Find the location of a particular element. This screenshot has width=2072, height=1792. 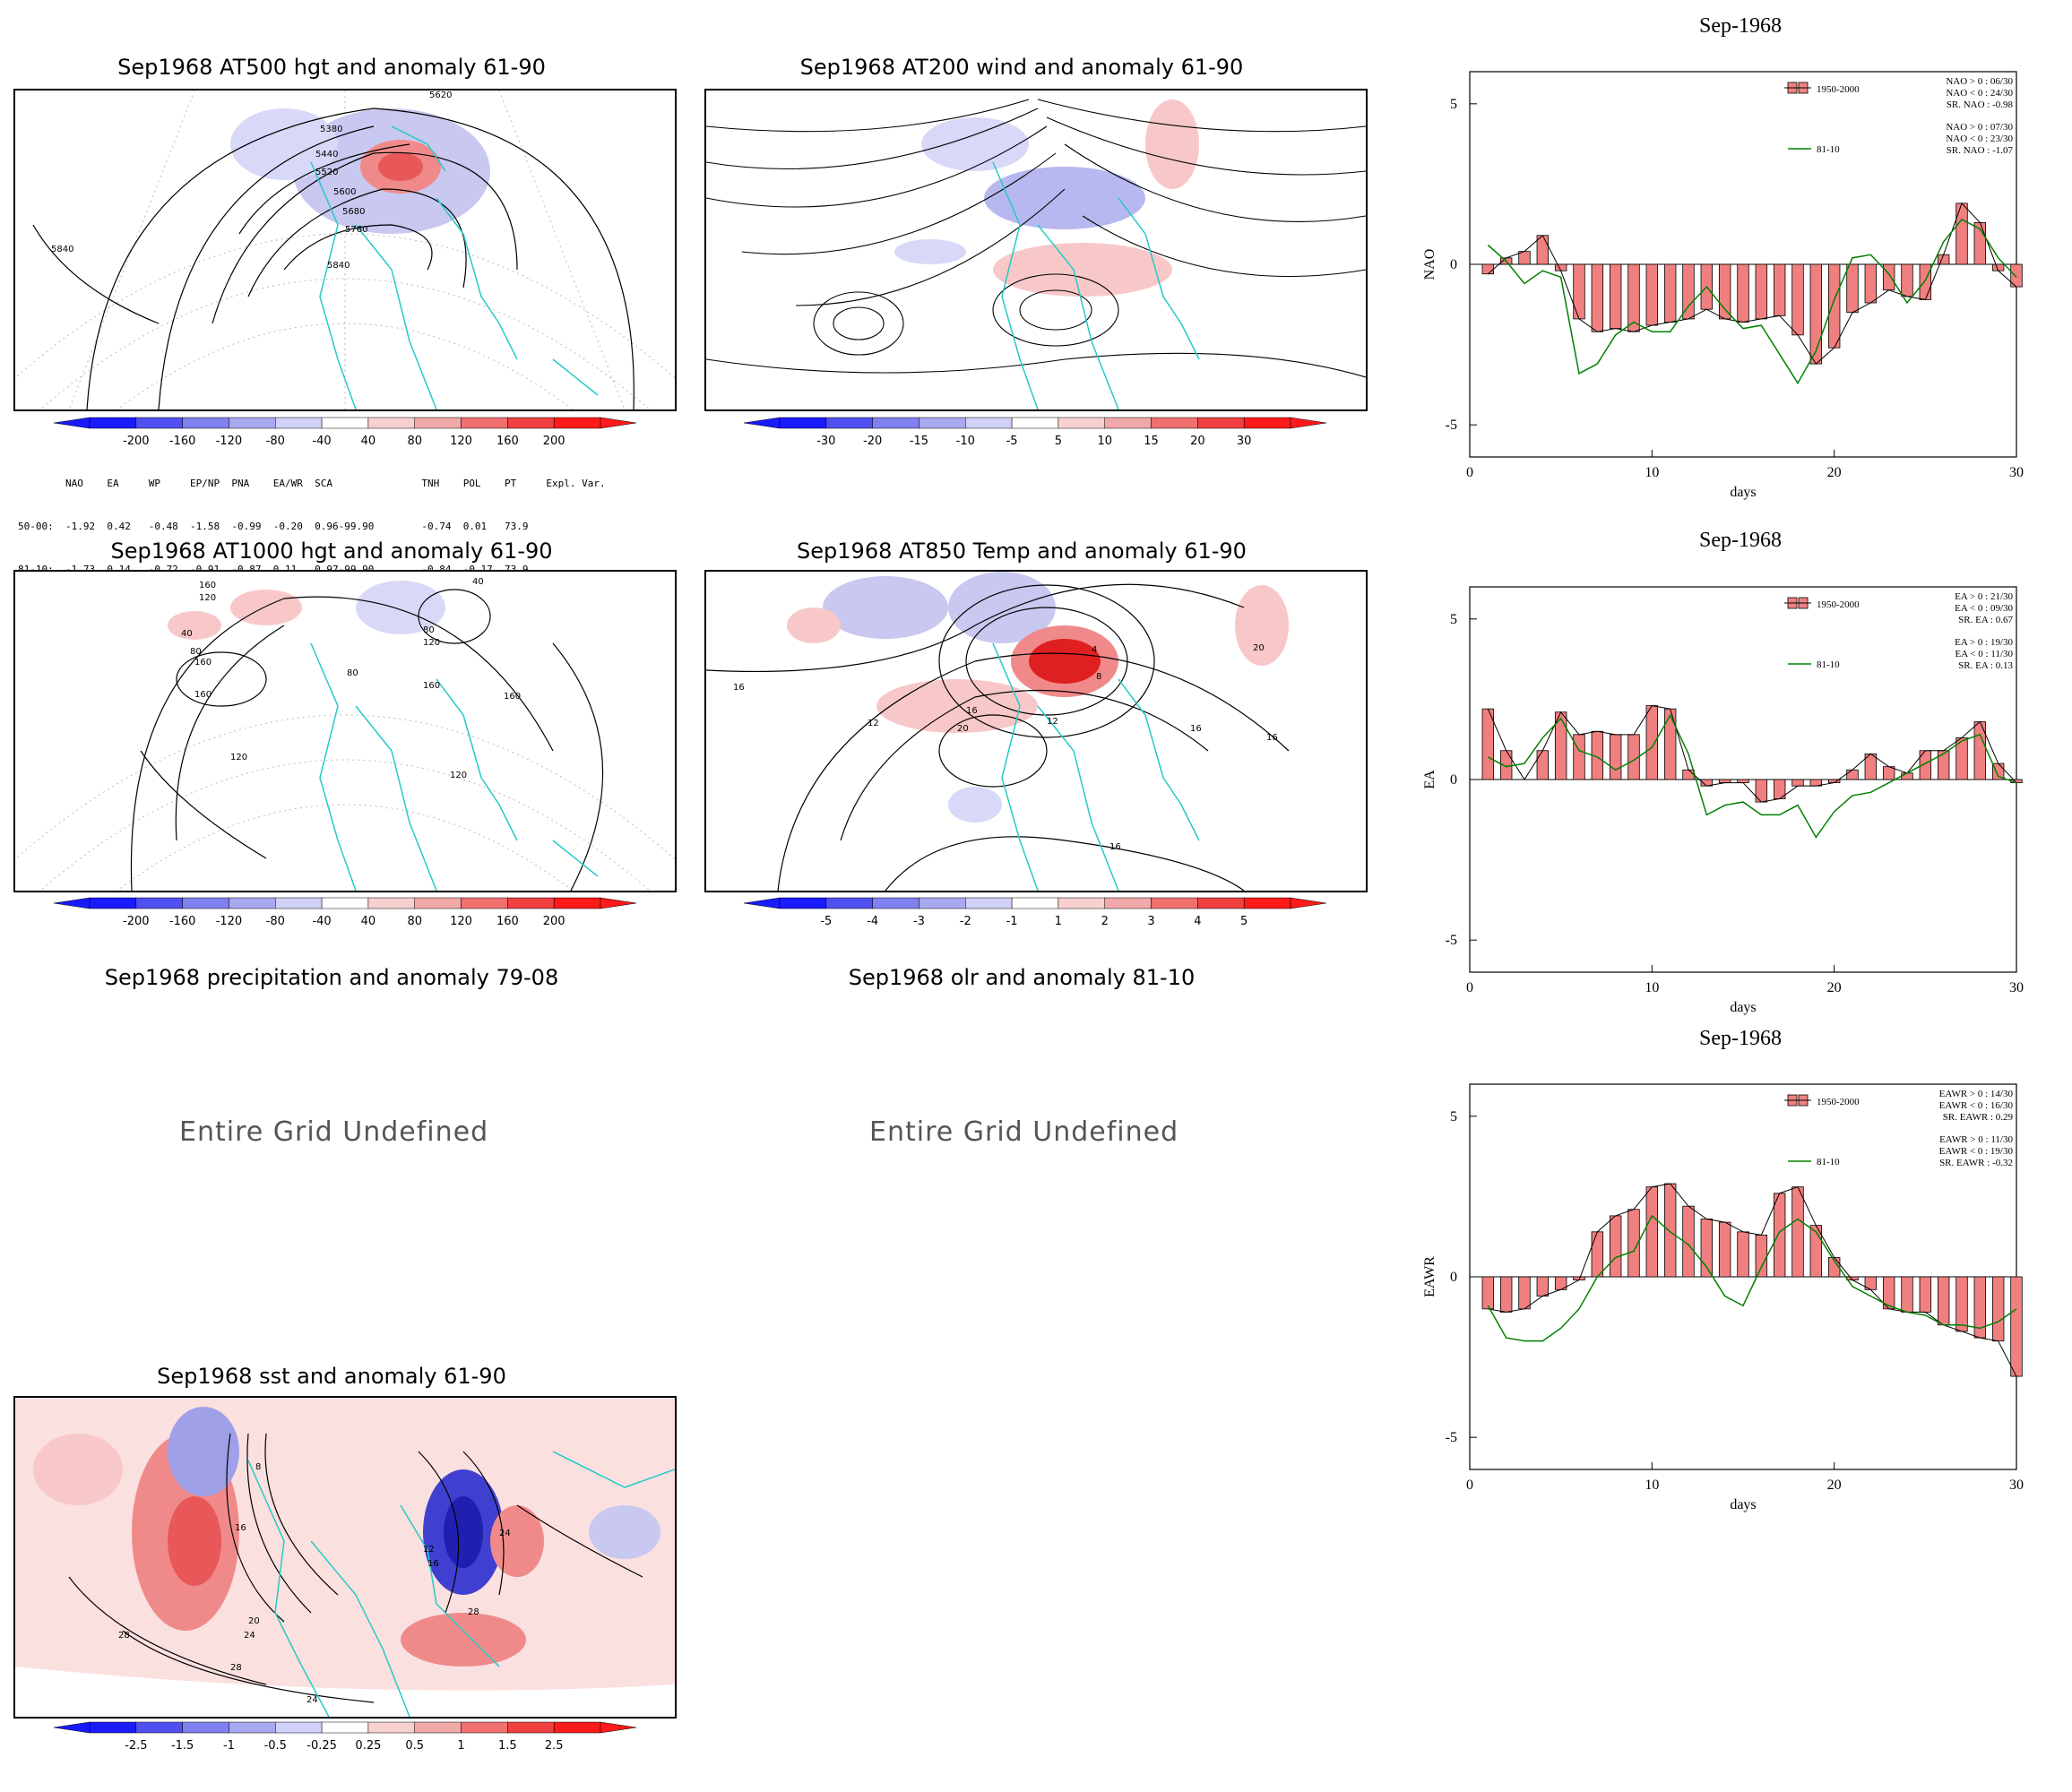

colorbar-label: -5 is located at coordinates (826, 922).